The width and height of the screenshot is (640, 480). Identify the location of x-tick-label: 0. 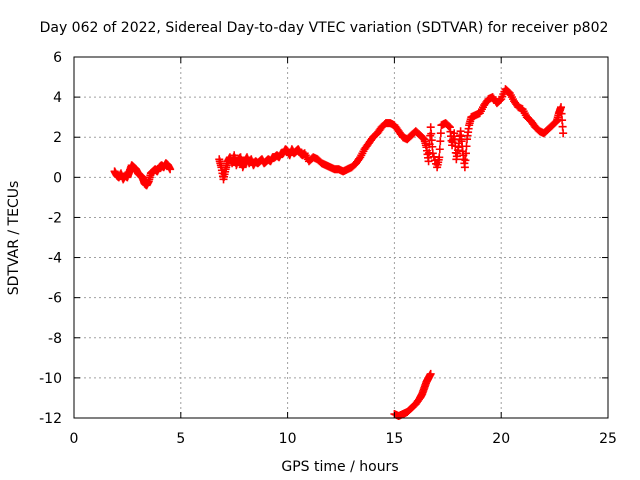
(74, 439).